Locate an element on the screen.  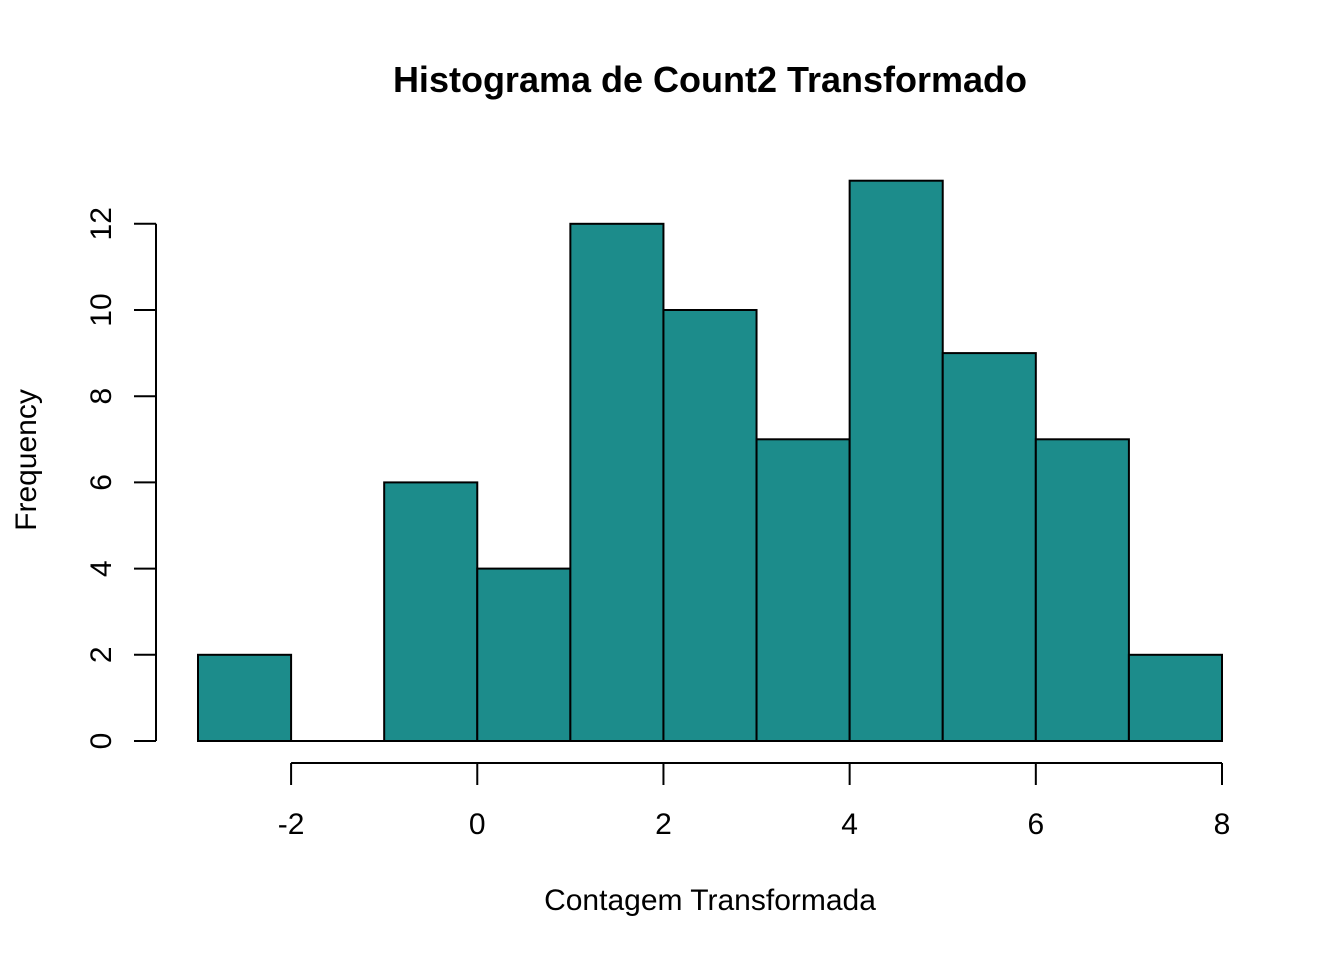
y-tick-label: 0 is located at coordinates (101, 741).